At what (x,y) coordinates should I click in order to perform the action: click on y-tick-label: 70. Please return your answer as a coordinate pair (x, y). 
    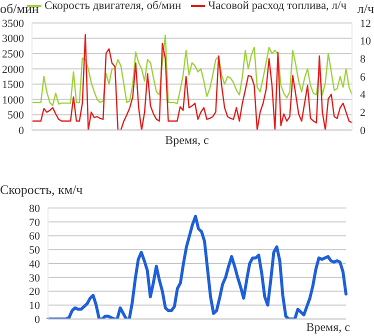
    Looking at the image, I should click on (34, 222).